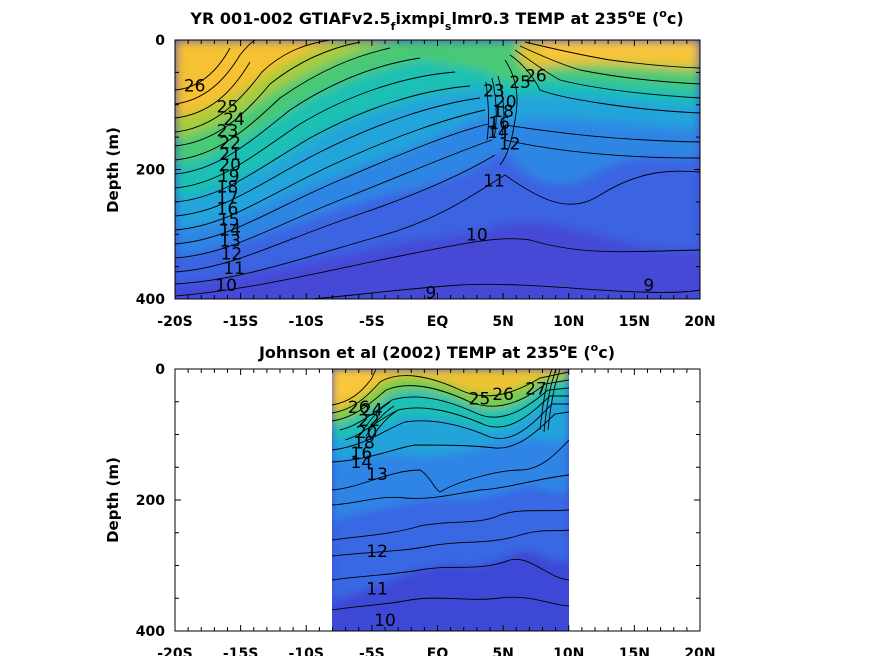 The width and height of the screenshot is (875, 656). Describe the element at coordinates (113, 170) in the screenshot. I see `panel-1-ylabel: Depth (m)` at that location.